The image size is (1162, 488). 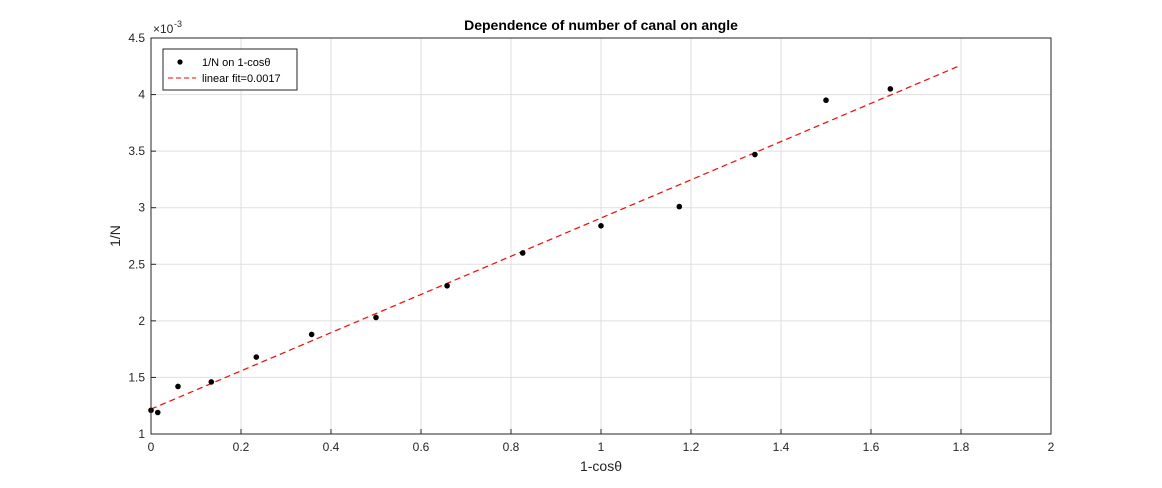 I want to click on y-tick-label: 1, so click(x=141, y=434).